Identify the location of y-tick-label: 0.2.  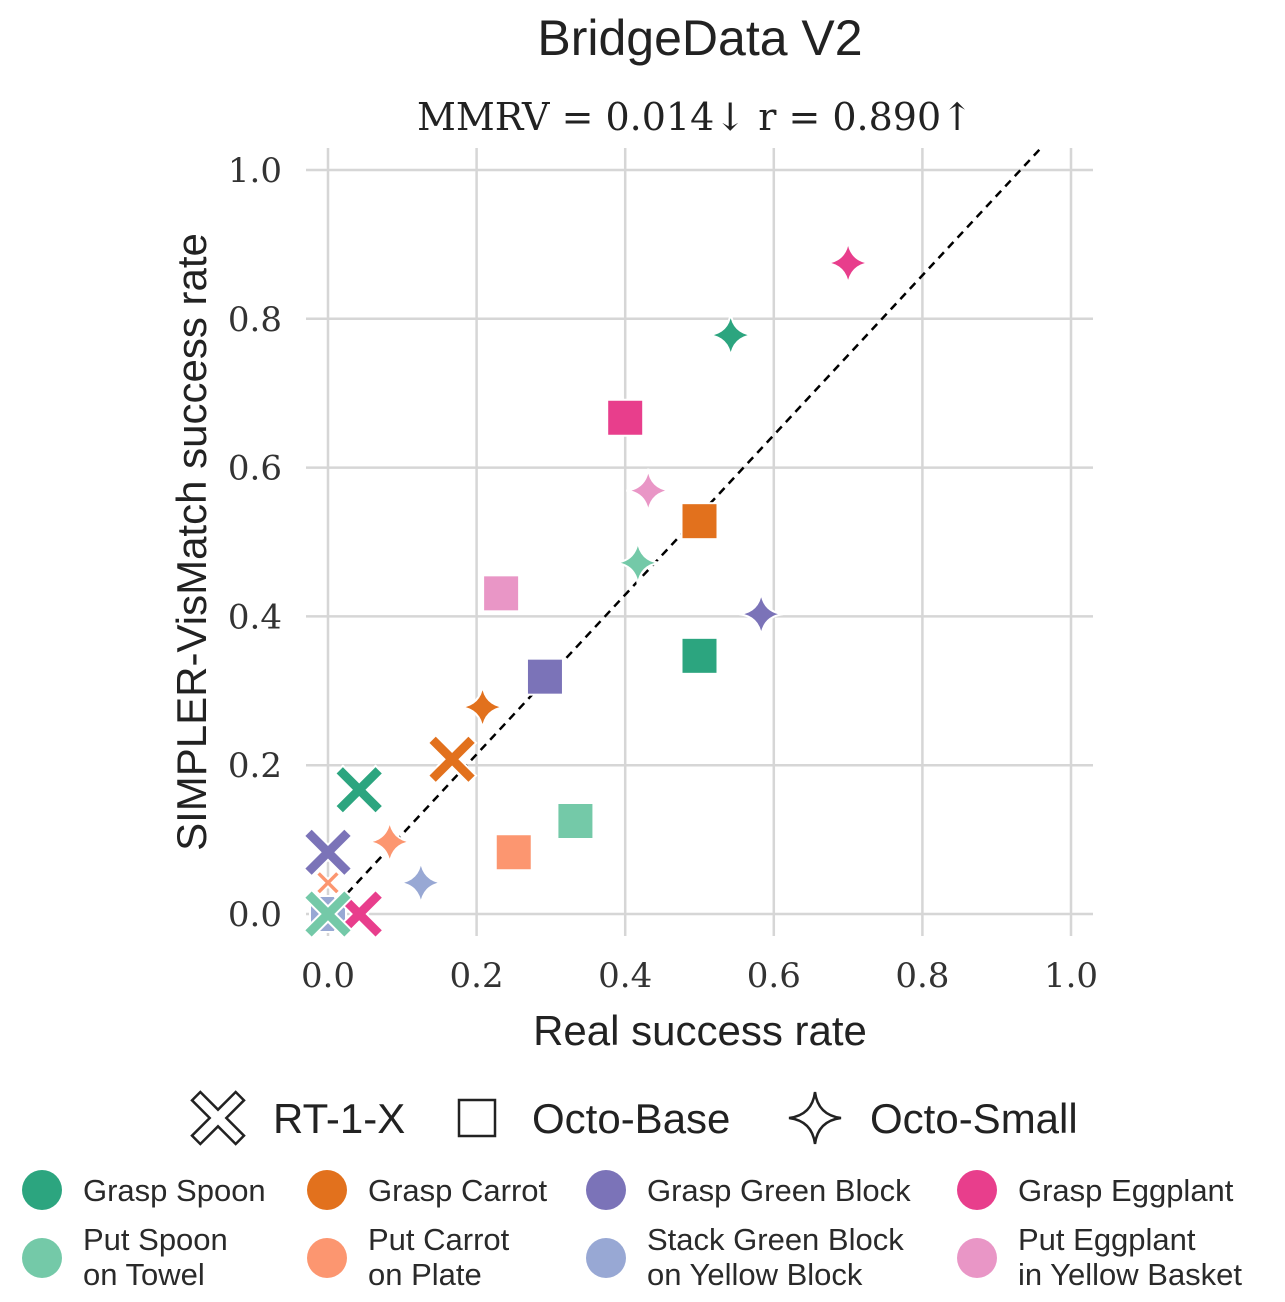
(255, 766).